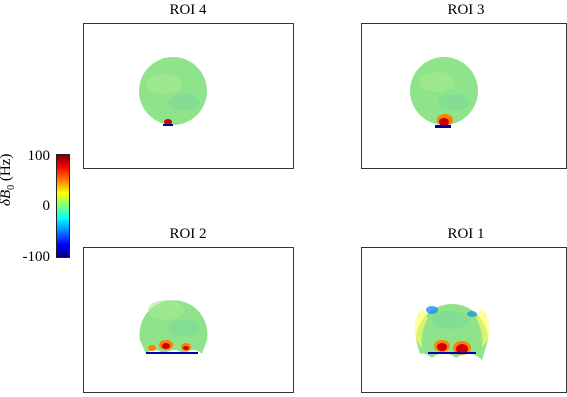  Describe the element at coordinates (466, 10) in the screenshot. I see `panel-title-roi3: ROI 3` at that location.